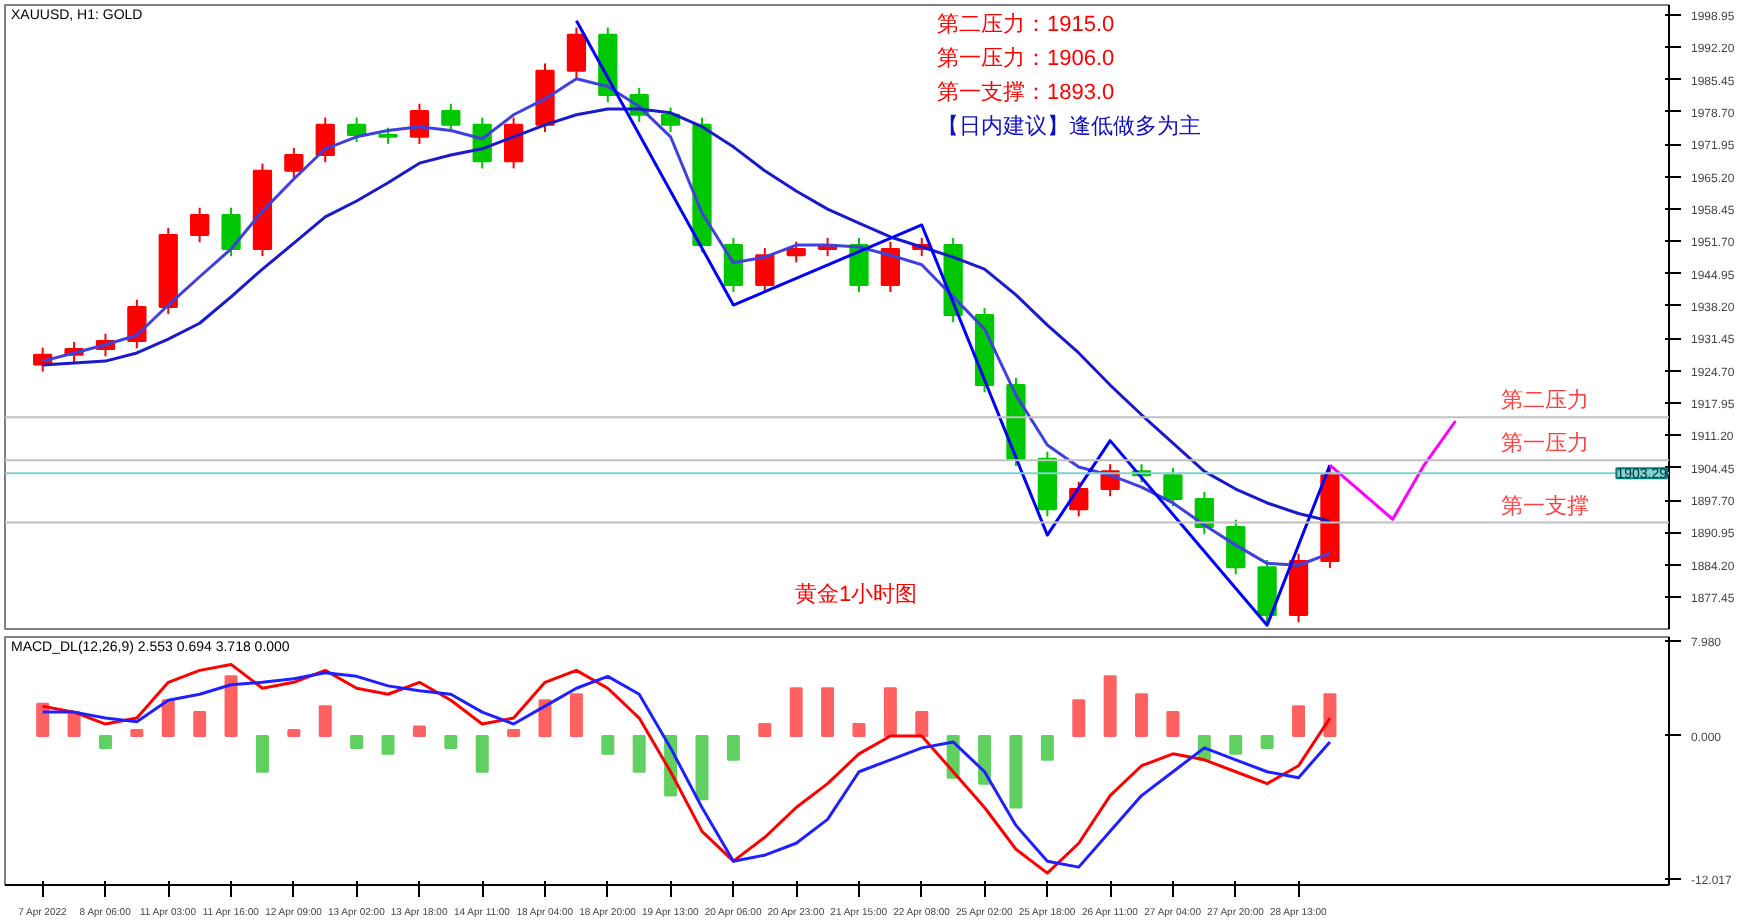 Image resolution: width=1740 pixels, height=924 pixels. What do you see at coordinates (1069, 126) in the screenshot?
I see `annotation: 【日内建议】逢低做多为主` at bounding box center [1069, 126].